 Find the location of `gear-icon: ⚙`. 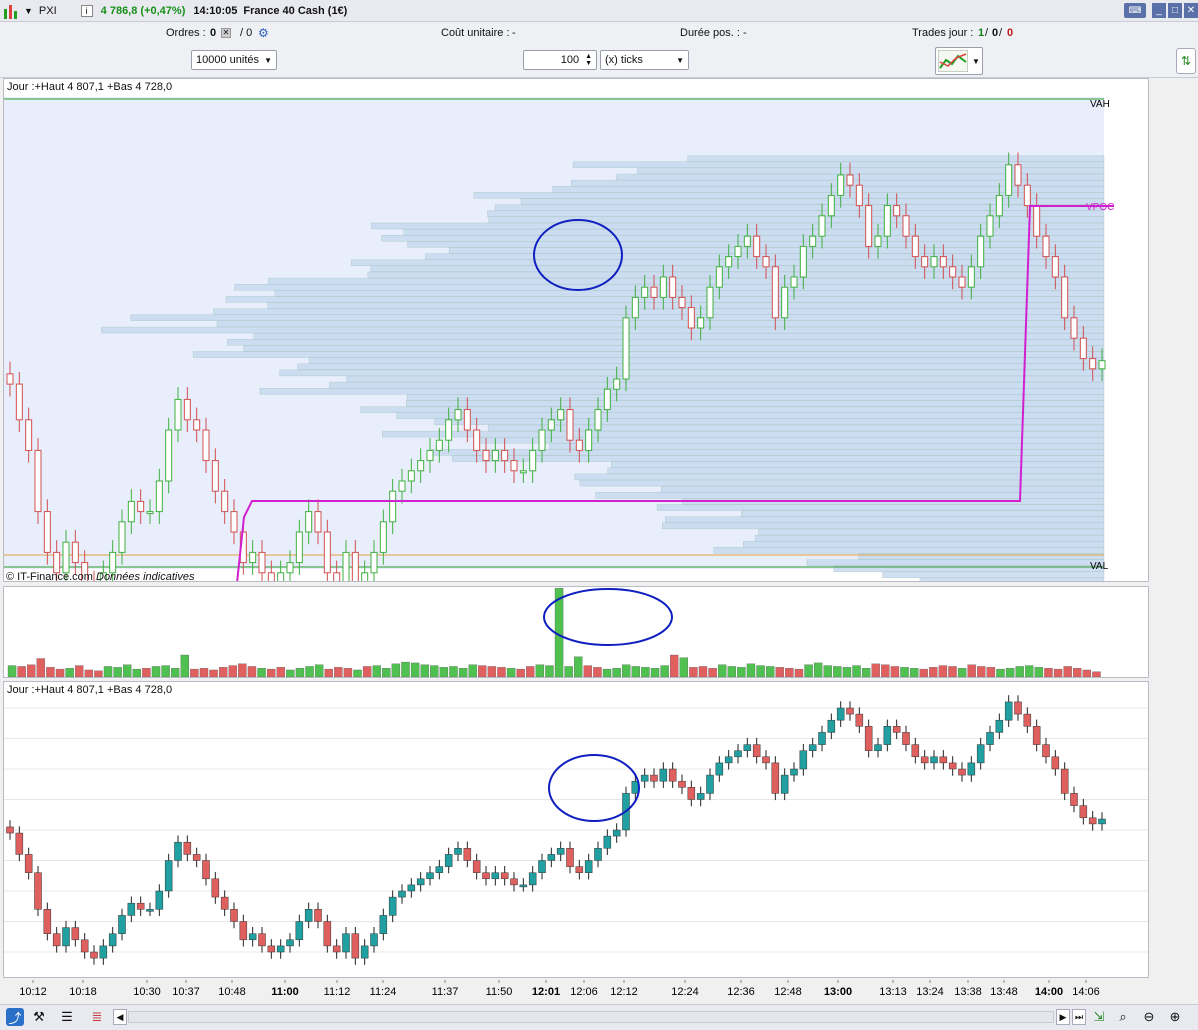

gear-icon: ⚙ is located at coordinates (263, 33).